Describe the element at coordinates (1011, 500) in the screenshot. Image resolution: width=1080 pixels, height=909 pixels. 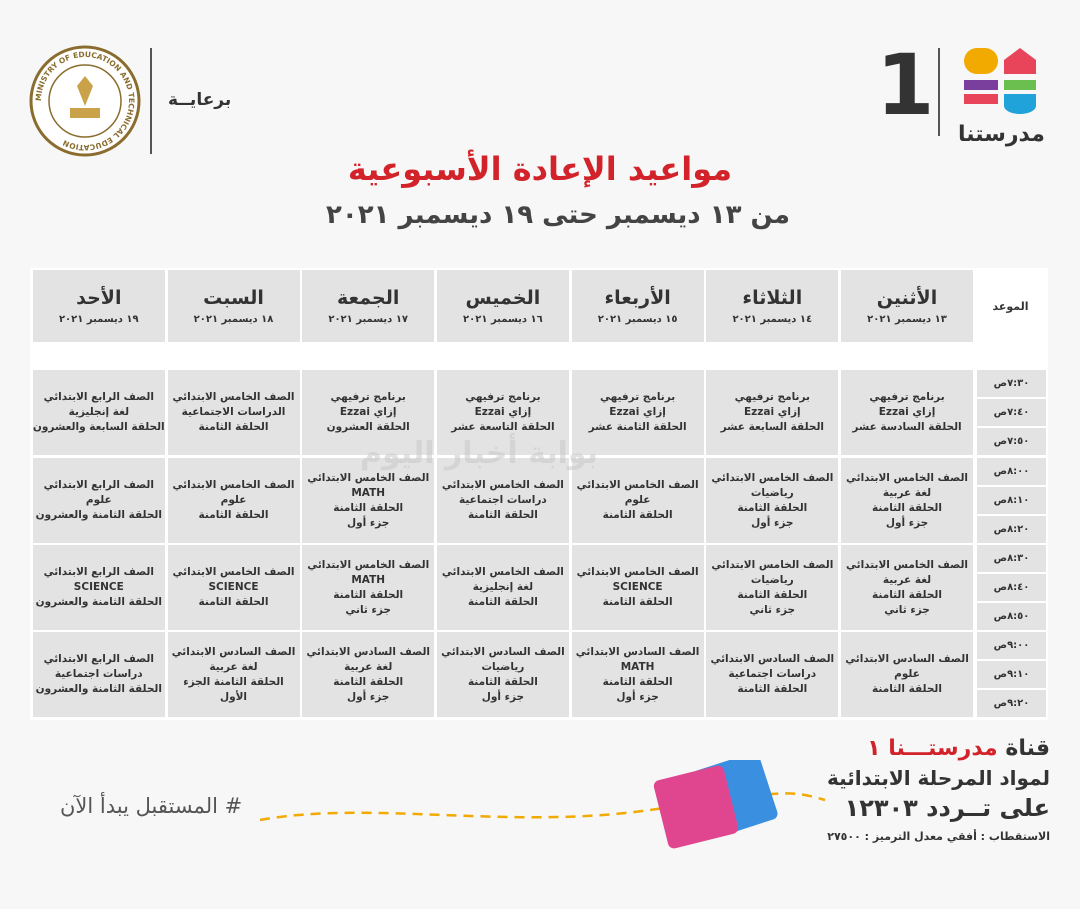
I see `time-slot: ٨:١٠ص` at that location.